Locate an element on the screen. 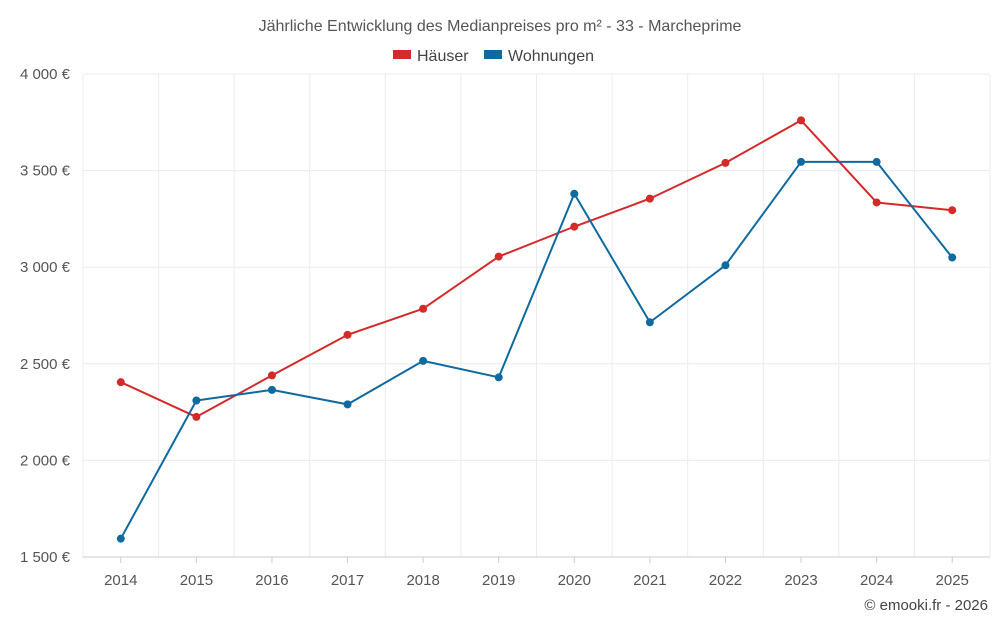 The height and width of the screenshot is (625, 1000). legend-item-wohnungen: Wohnungen is located at coordinates (539, 56).